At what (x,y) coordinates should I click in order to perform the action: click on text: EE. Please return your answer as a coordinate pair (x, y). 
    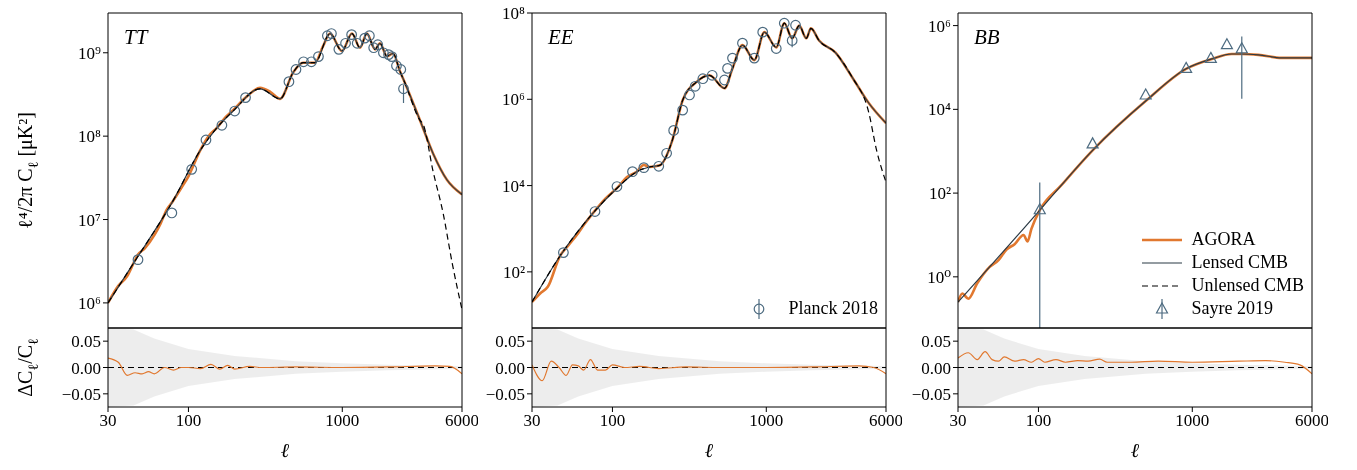
    Looking at the image, I should click on (561, 37).